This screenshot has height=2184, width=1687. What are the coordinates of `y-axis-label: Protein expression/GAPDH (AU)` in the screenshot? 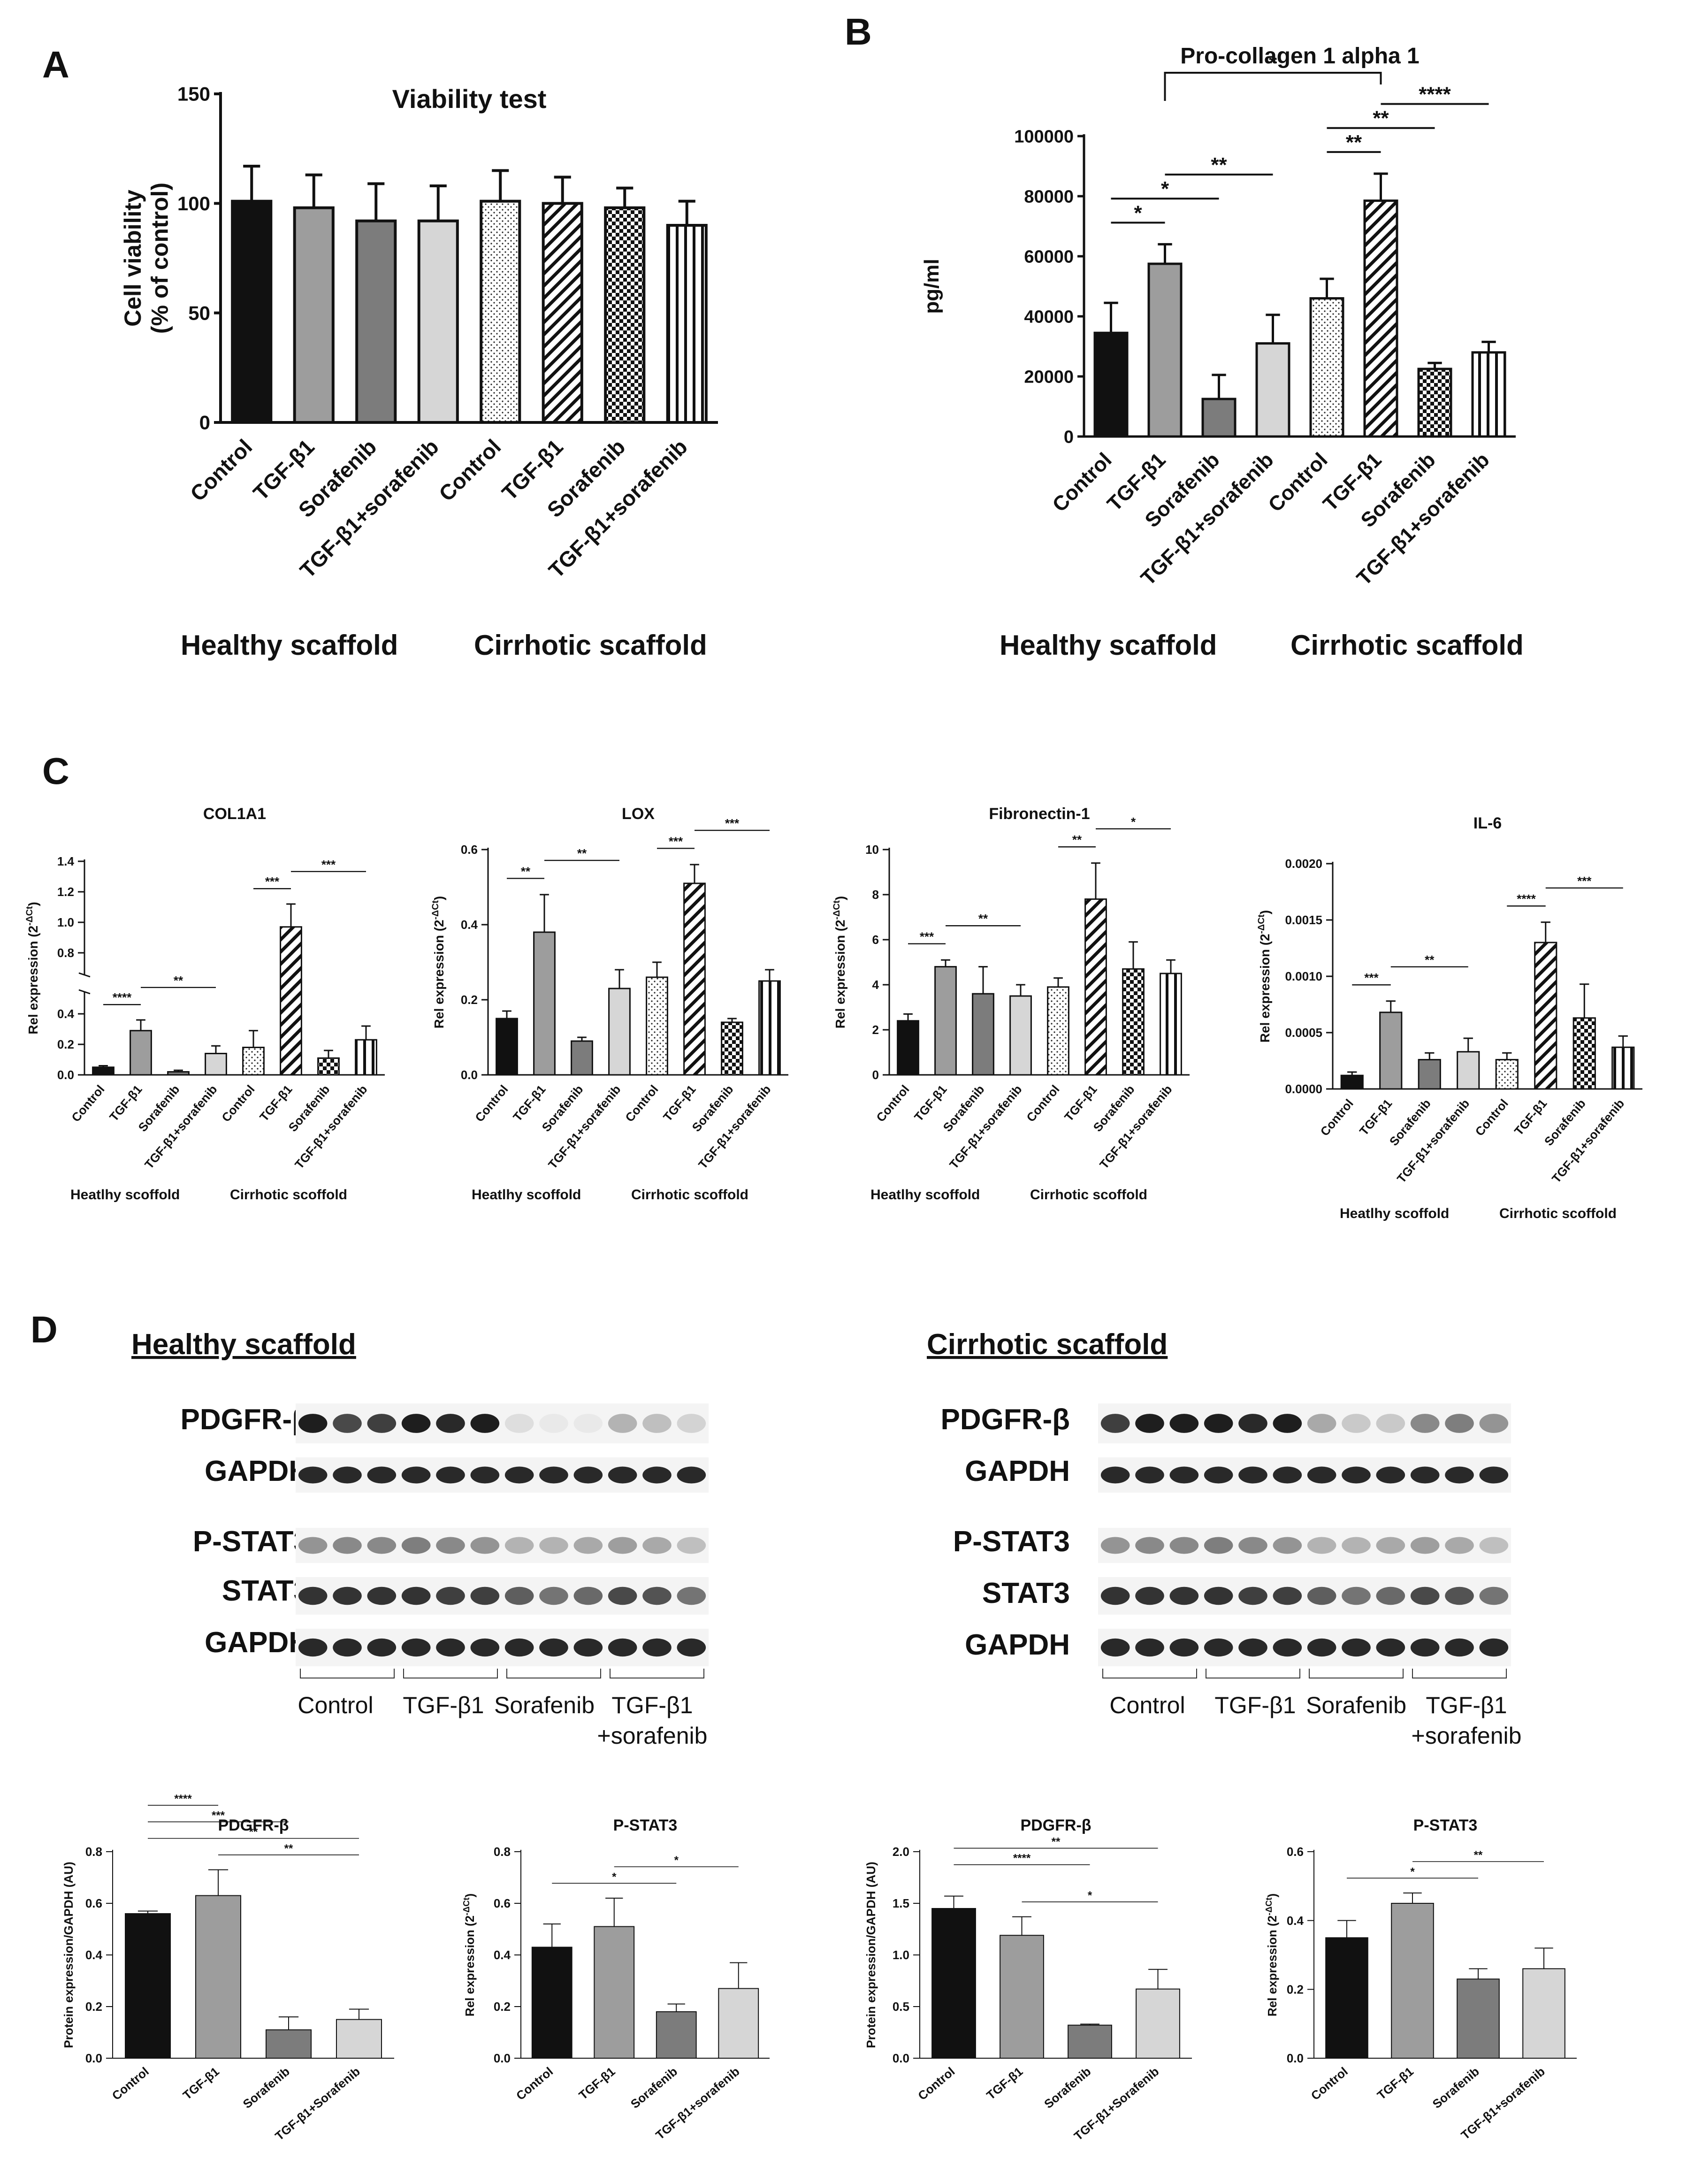 It's located at (68, 1955).